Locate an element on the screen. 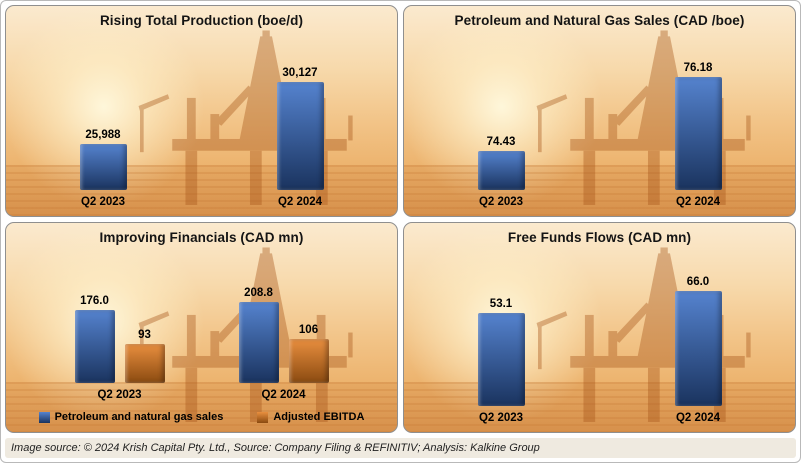 The height and width of the screenshot is (463, 801). bar-with-label: 176.0 is located at coordinates (94, 335).